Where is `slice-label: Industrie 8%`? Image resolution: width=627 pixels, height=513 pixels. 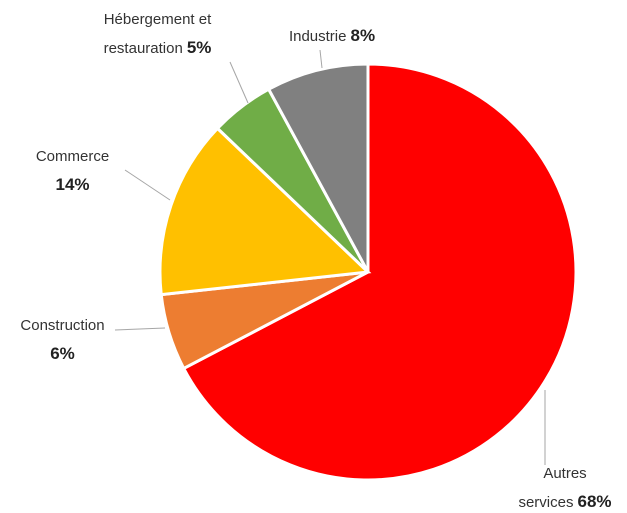 slice-label: Industrie 8% is located at coordinates (332, 36).